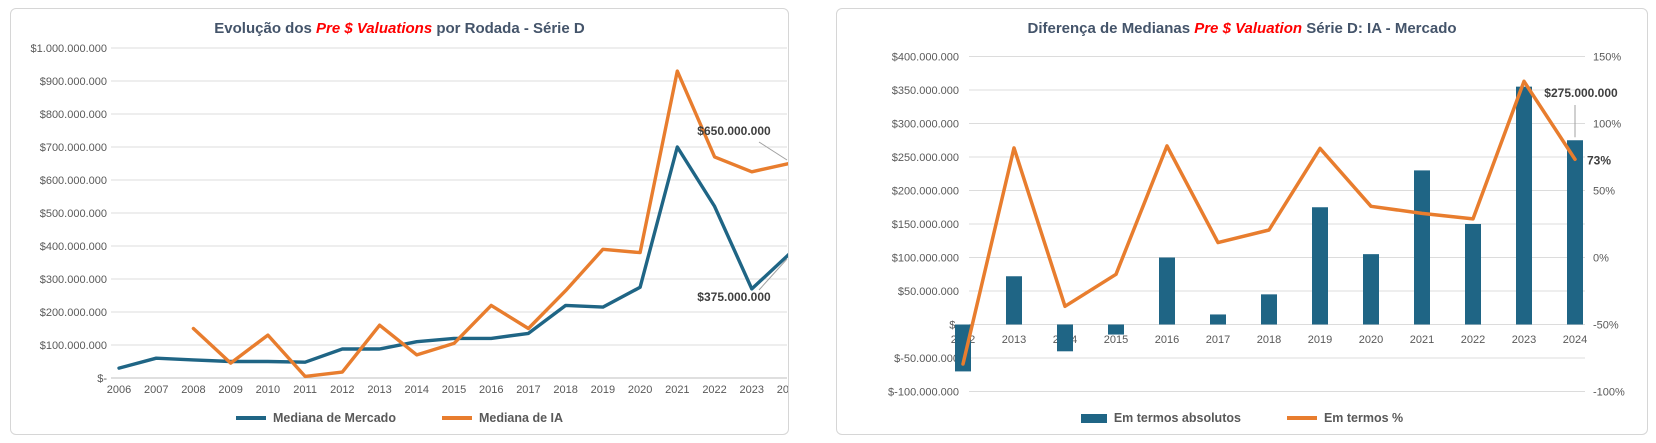  Describe the element at coordinates (342, 390) in the screenshot. I see `x-tick-label: 2012` at that location.